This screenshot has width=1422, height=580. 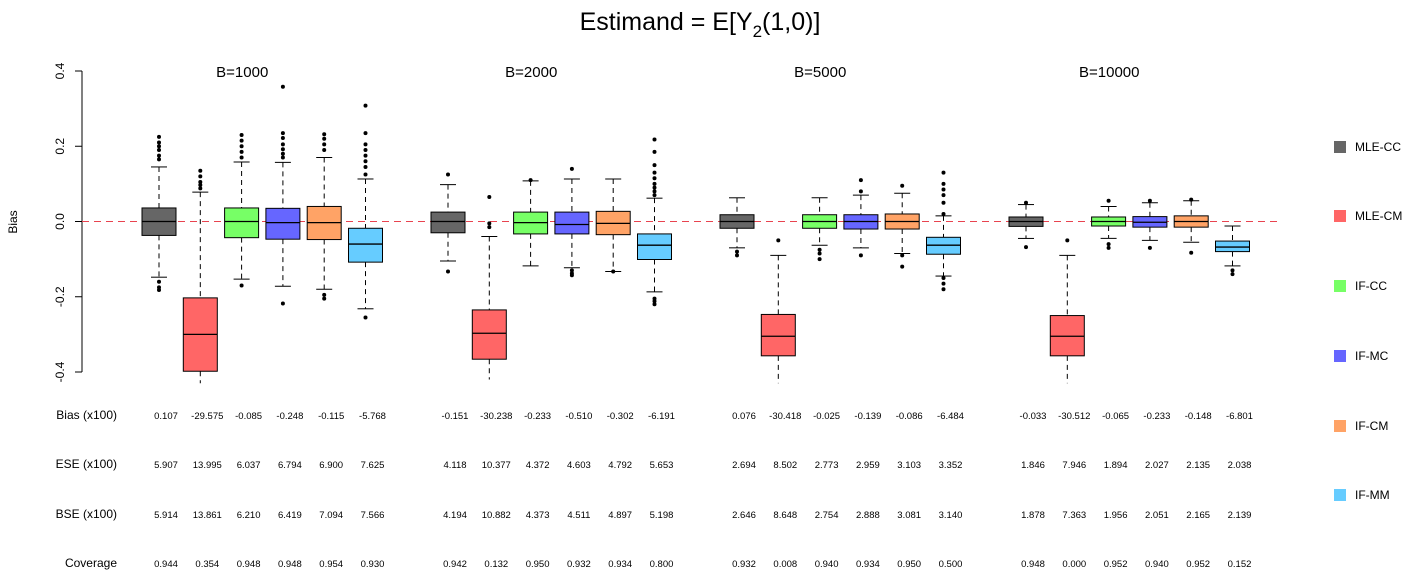 What do you see at coordinates (60, 146) in the screenshot?
I see `y-tick-label: 0.2` at bounding box center [60, 146].